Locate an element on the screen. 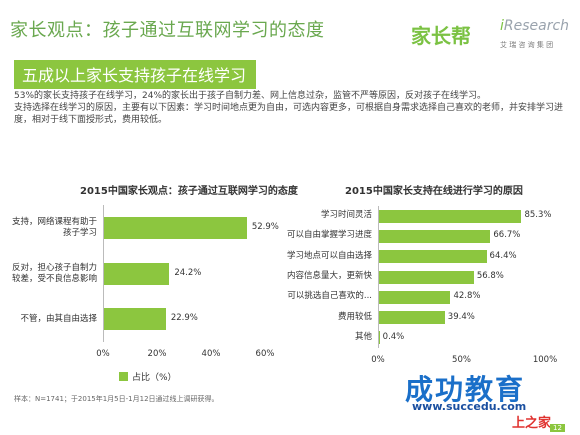 The image size is (580, 435). right-chart-value-label: 64.4% is located at coordinates (503, 255).